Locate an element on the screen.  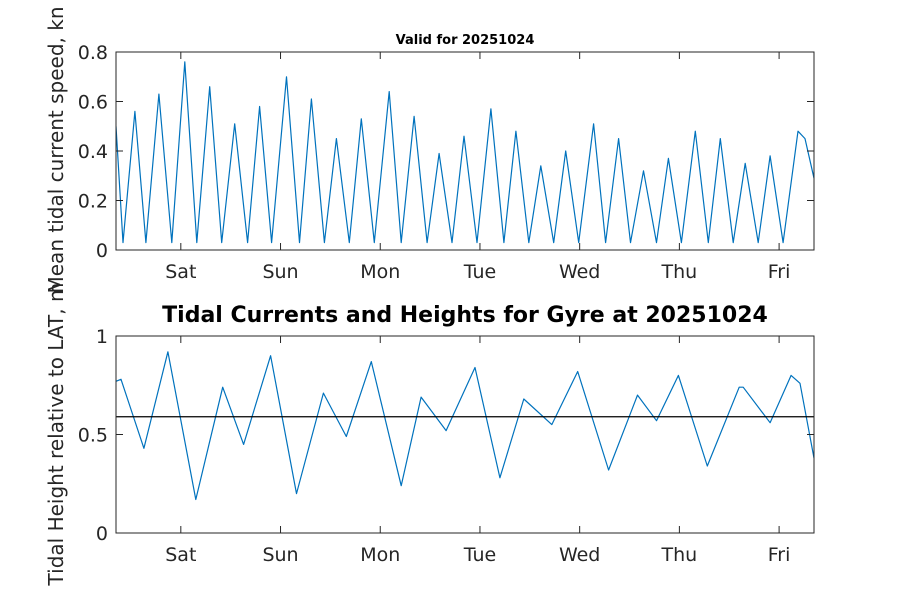
current-speed-y-tick-label: 0.8 is located at coordinates (93, 53).